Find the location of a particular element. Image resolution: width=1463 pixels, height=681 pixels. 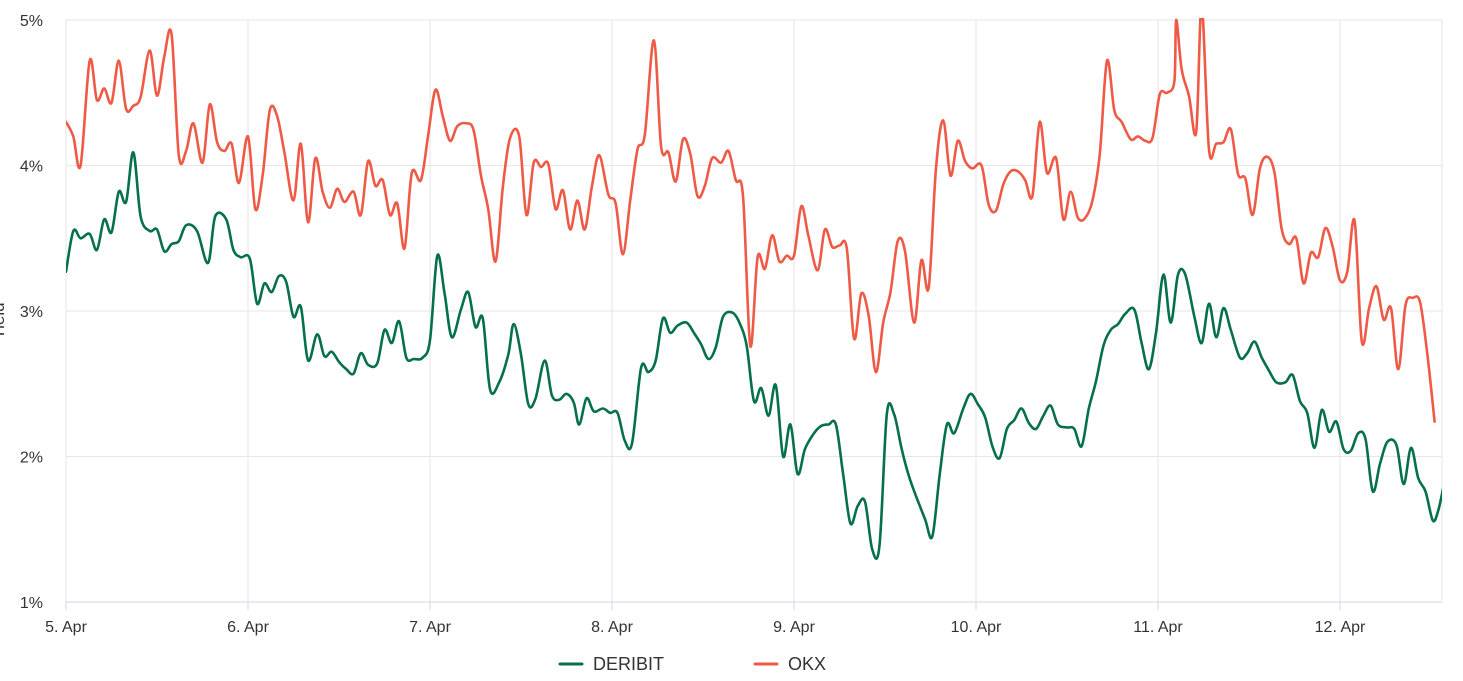

y-tick-label: 5% is located at coordinates (31, 21).